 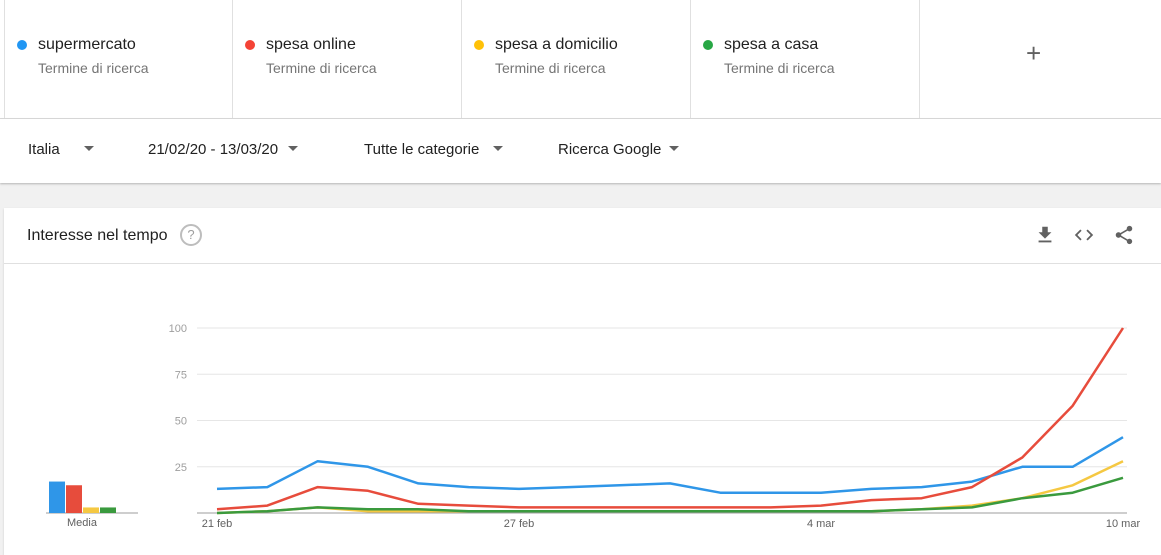 I want to click on x-tick-label: 21 feb, so click(x=217, y=524).